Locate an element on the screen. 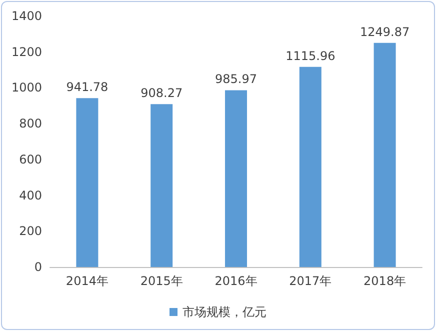  y-tick-label: 0 is located at coordinates (38, 267).